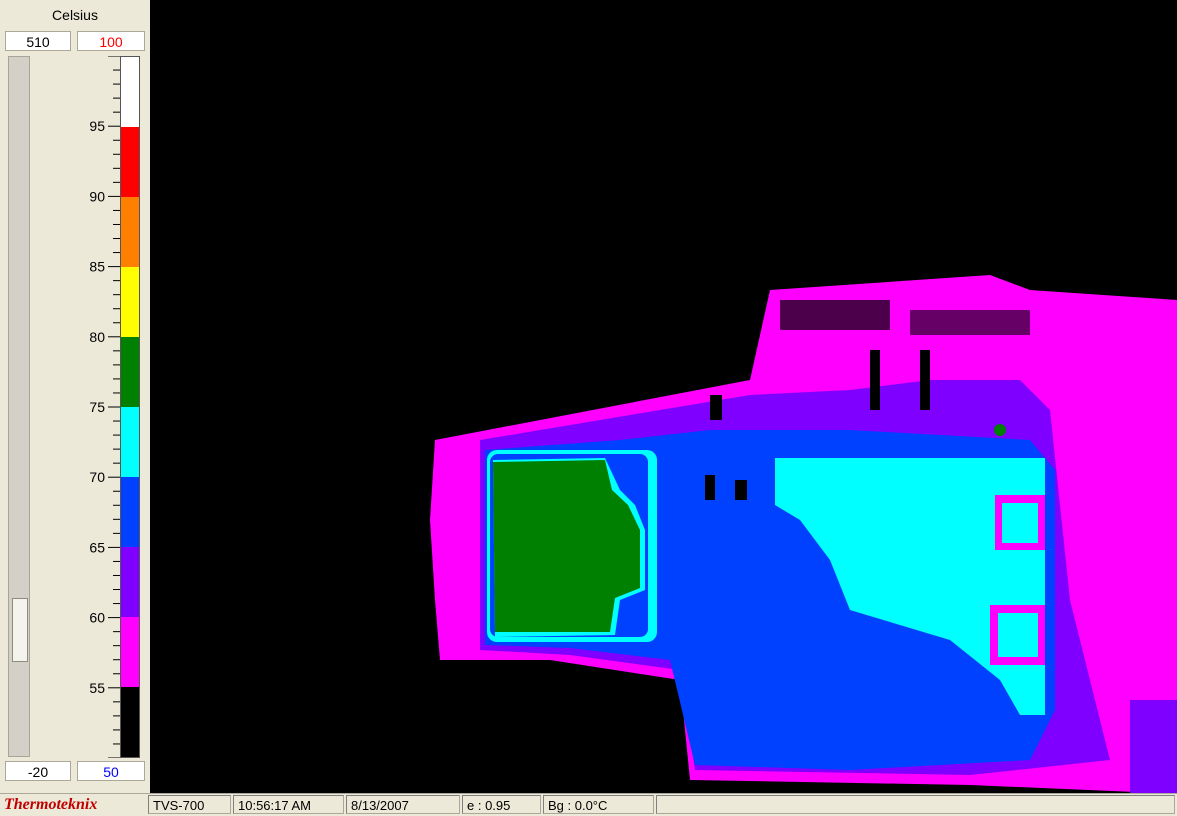  Describe the element at coordinates (97, 267) in the screenshot. I see `tick-label: 85` at that location.